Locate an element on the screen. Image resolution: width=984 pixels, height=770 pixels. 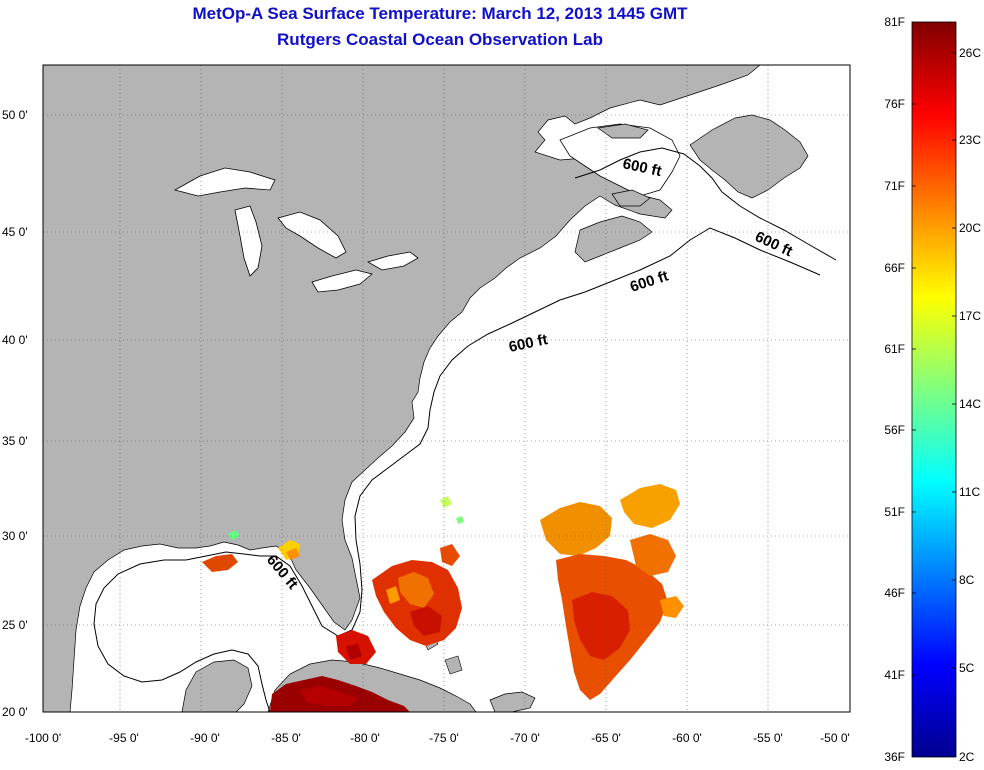
lon-tick-label: -55 0' is located at coordinates (768, 738).